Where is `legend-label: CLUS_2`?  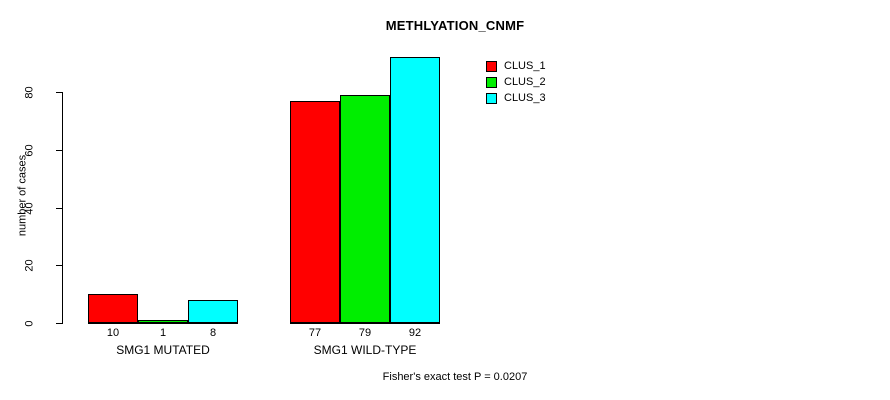 legend-label: CLUS_2 is located at coordinates (525, 81).